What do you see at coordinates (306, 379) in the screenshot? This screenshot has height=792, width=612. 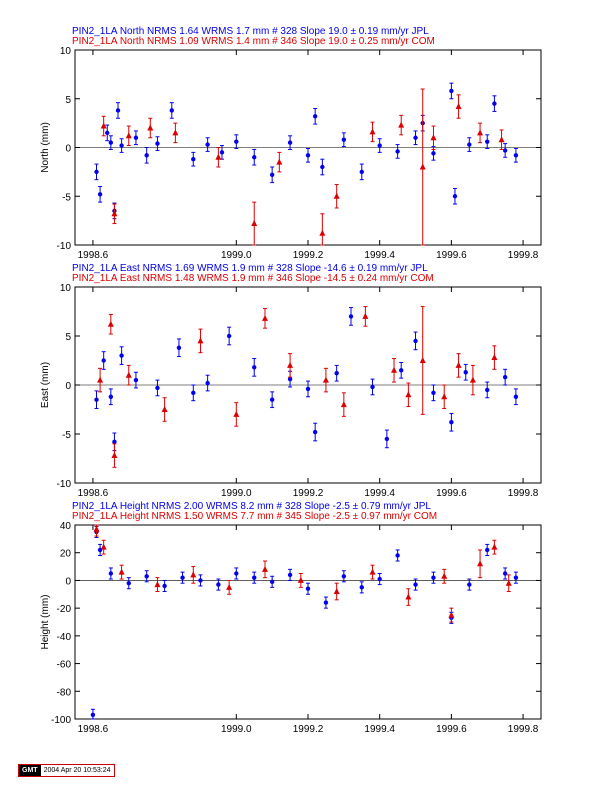 I see `series-jpl` at bounding box center [306, 379].